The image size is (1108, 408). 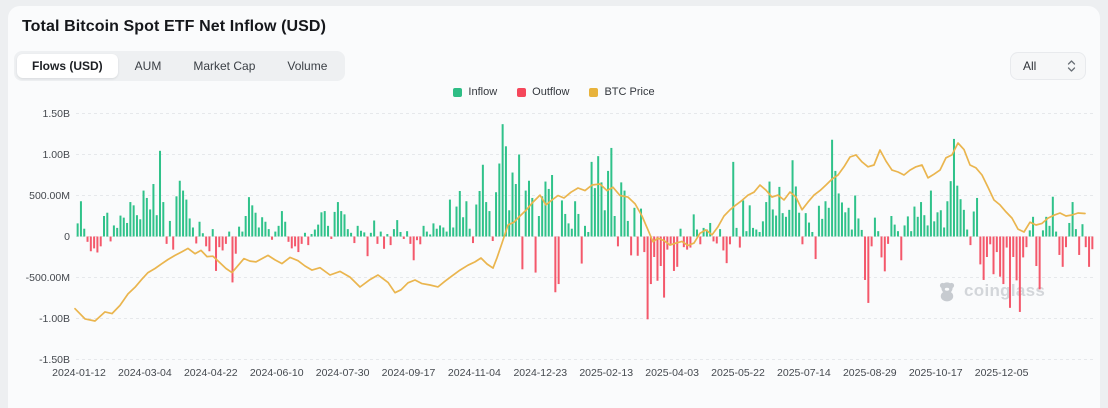 I want to click on svg-text: 2024-09-17, so click(x=409, y=373).